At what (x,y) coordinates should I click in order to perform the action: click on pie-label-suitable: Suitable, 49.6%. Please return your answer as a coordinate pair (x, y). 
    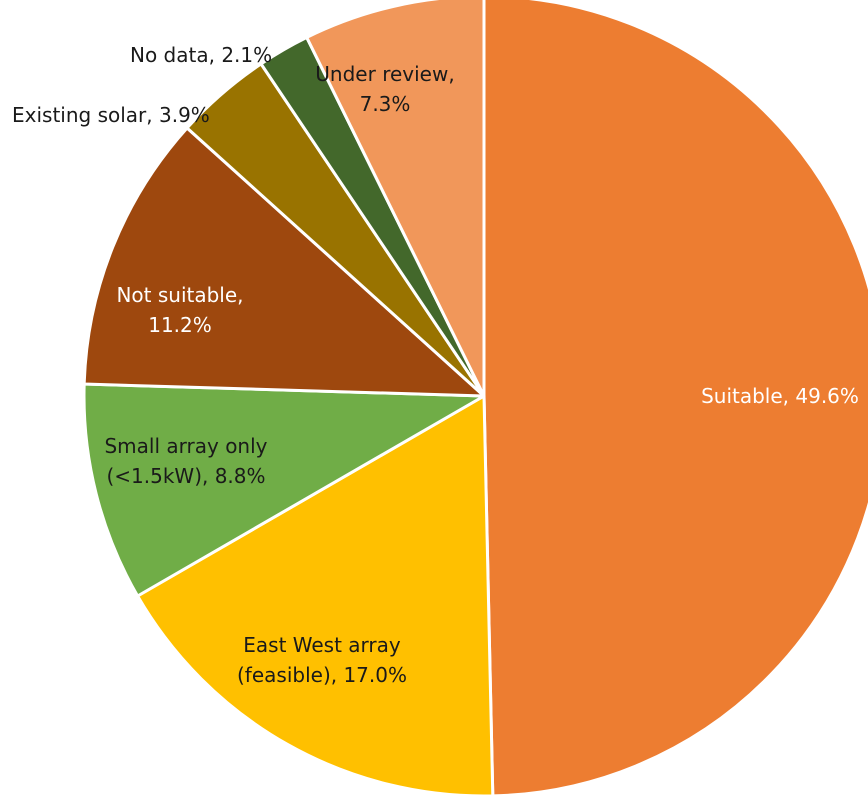
    Looking at the image, I should click on (780, 396).